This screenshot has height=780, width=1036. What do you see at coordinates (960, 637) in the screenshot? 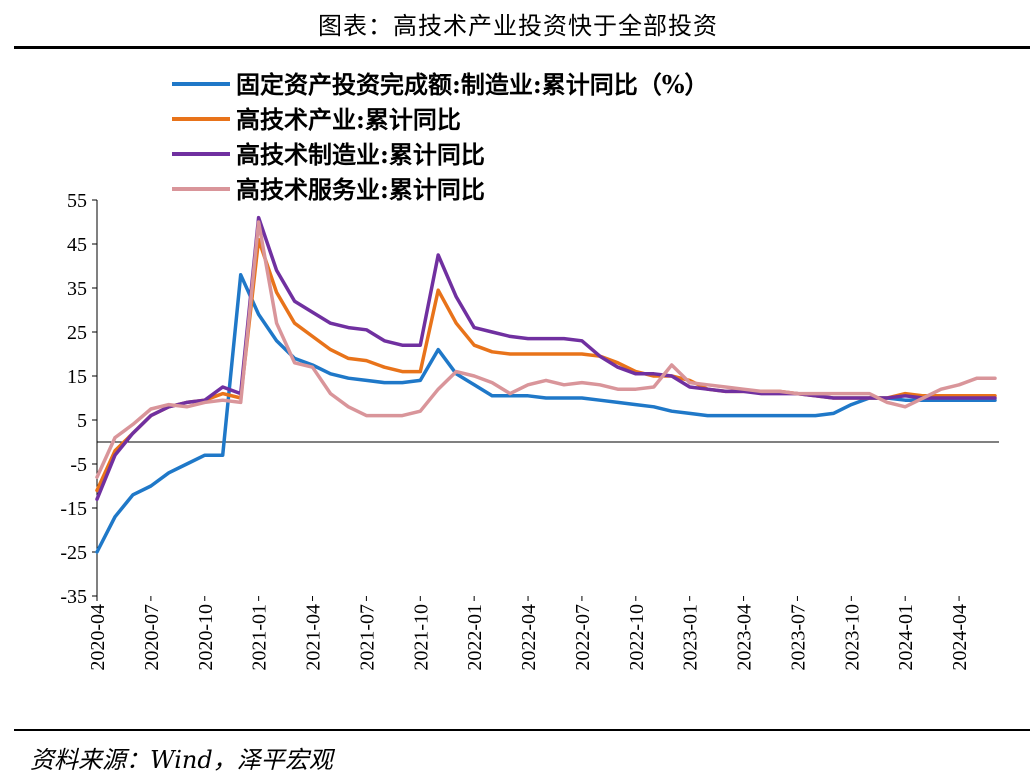
I see `x-tick-label: 2024-04` at bounding box center [960, 637].